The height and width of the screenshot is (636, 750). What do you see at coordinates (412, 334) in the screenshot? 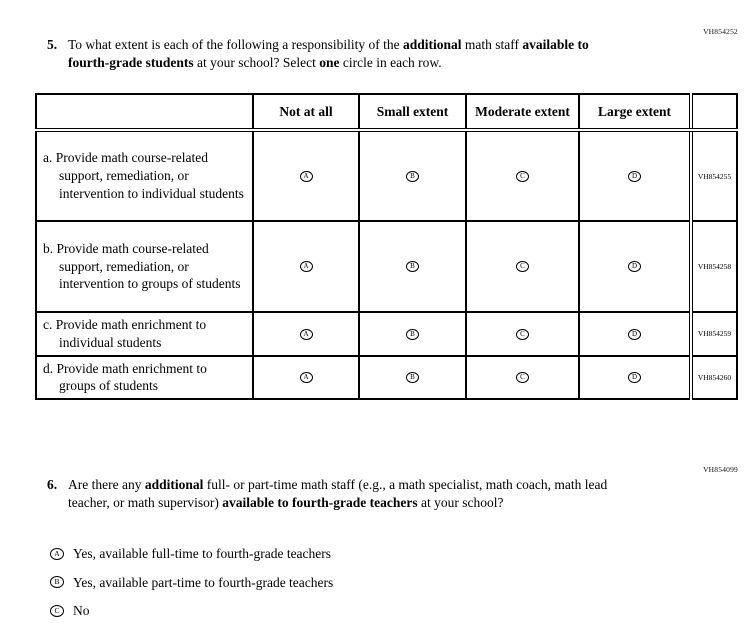
I see `answer-bubble-c-small-extent: B` at bounding box center [412, 334].